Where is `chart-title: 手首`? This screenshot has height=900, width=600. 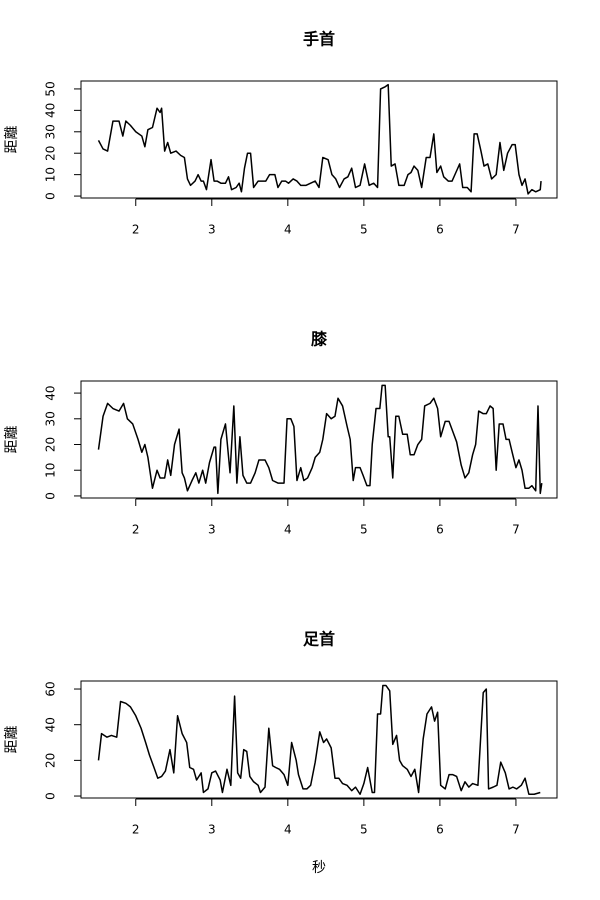 chart-title: 手首 is located at coordinates (319, 39).